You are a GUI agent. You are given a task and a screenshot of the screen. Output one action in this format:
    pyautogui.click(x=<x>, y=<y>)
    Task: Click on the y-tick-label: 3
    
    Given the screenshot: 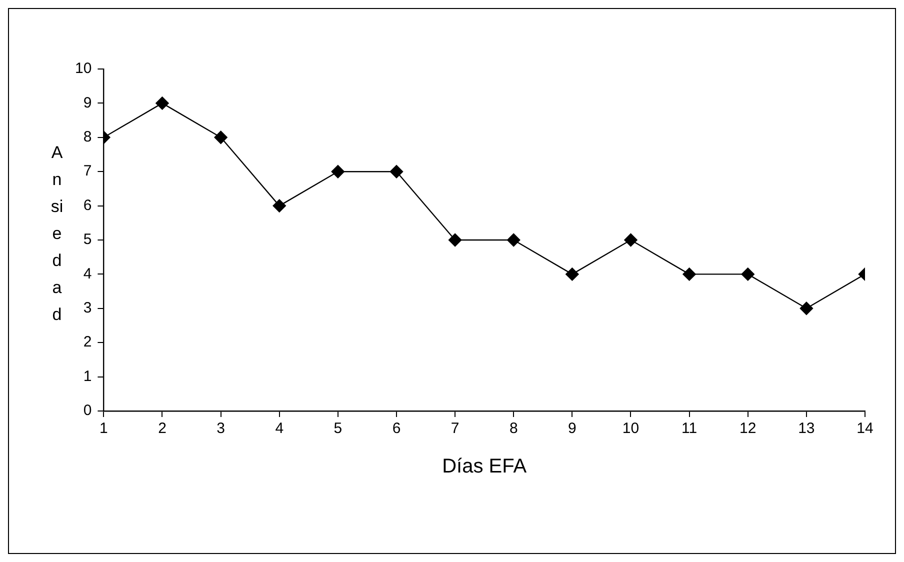 What is the action you would take?
    pyautogui.click(x=87, y=308)
    